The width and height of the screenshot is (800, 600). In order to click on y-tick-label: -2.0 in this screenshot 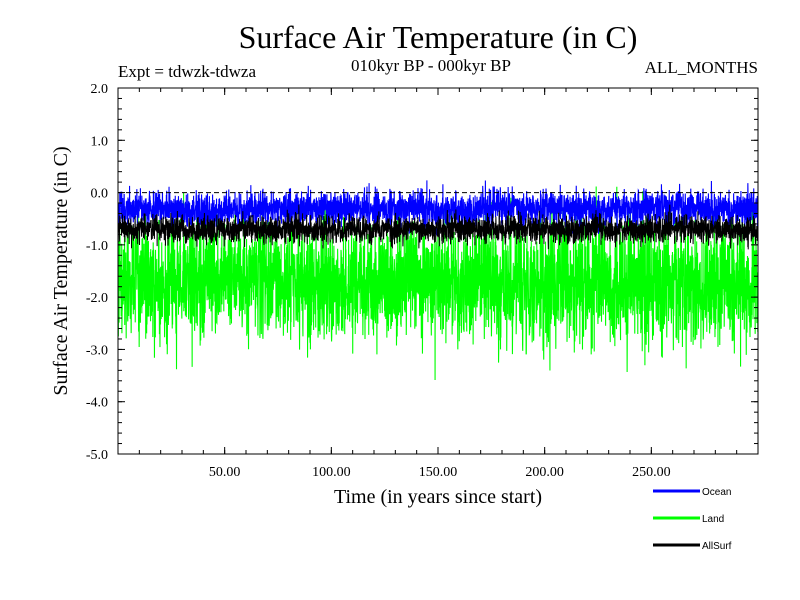, I will do `click(97, 298)`.